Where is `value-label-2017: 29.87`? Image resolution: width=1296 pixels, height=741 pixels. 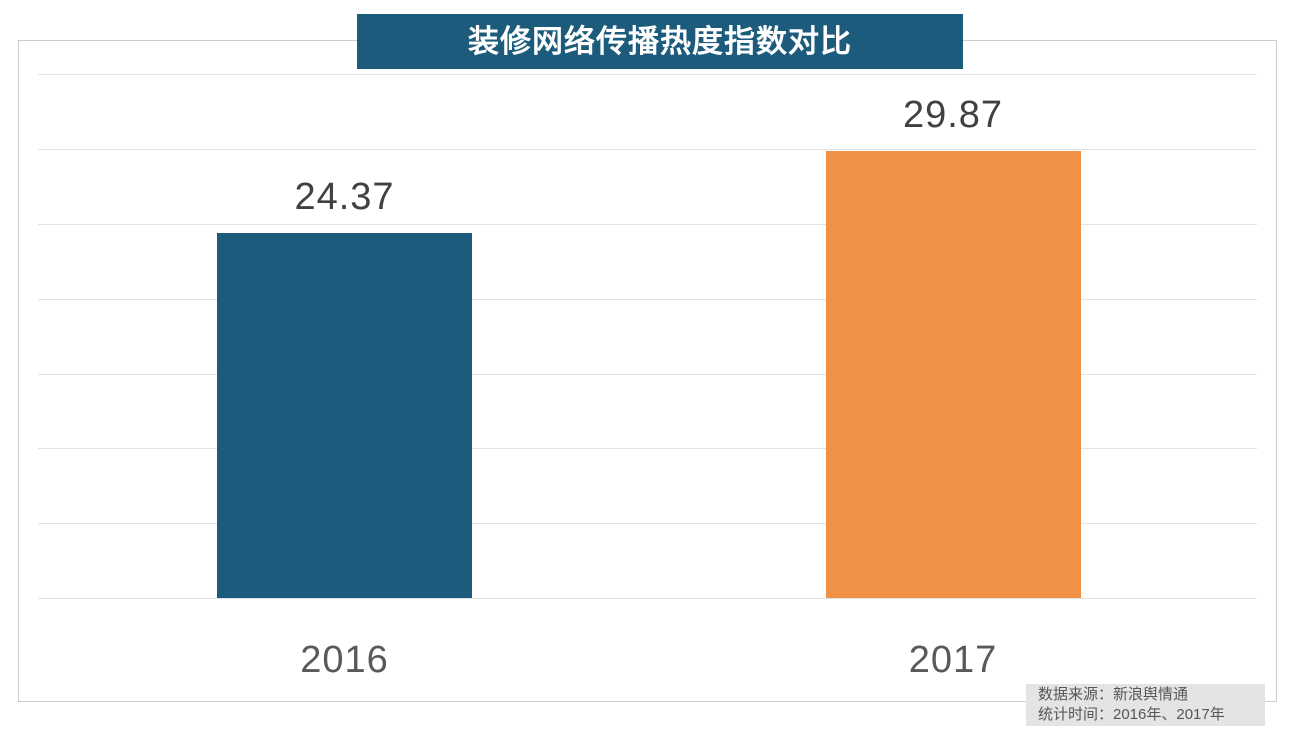
value-label-2017: 29.87 is located at coordinates (953, 115).